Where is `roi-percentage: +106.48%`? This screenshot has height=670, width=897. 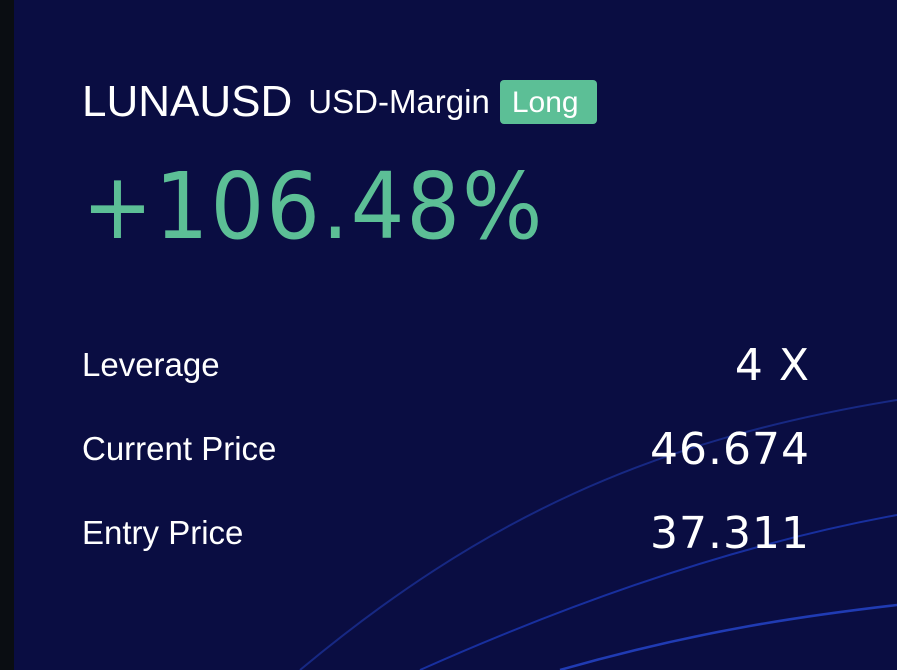 roi-percentage: +106.48% is located at coordinates (313, 206).